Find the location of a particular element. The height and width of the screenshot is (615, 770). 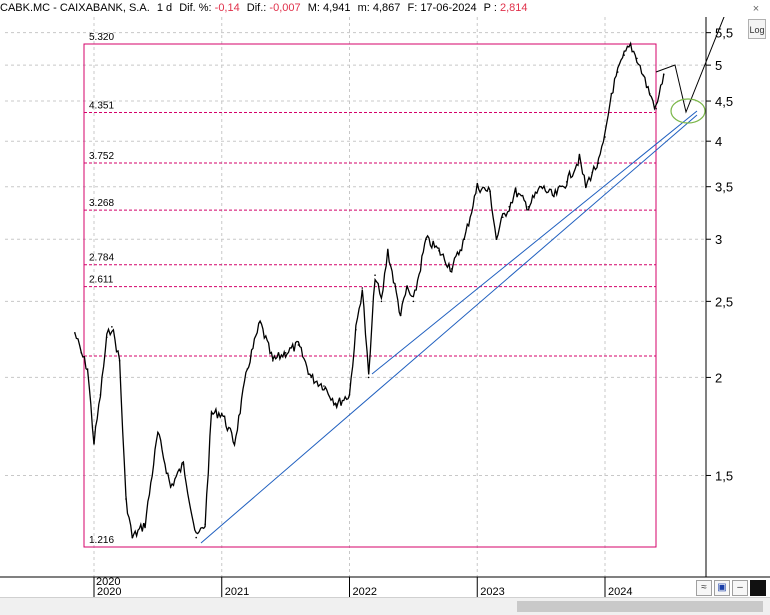

y-tick-label: 4,5 is located at coordinates (724, 101).